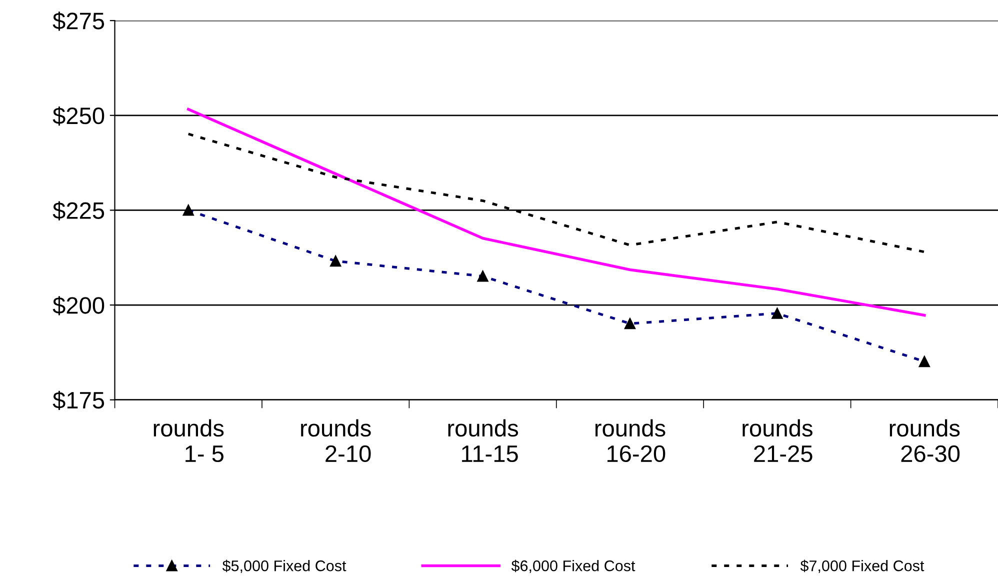 Image resolution: width=998 pixels, height=588 pixels. What do you see at coordinates (925, 440) in the screenshot?
I see `x-tick-label: rounds 26-30` at bounding box center [925, 440].